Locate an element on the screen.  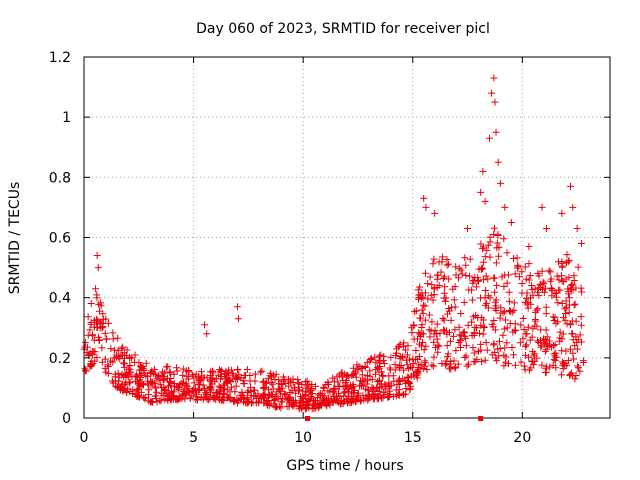
baseline-marker is located at coordinates (481, 418).